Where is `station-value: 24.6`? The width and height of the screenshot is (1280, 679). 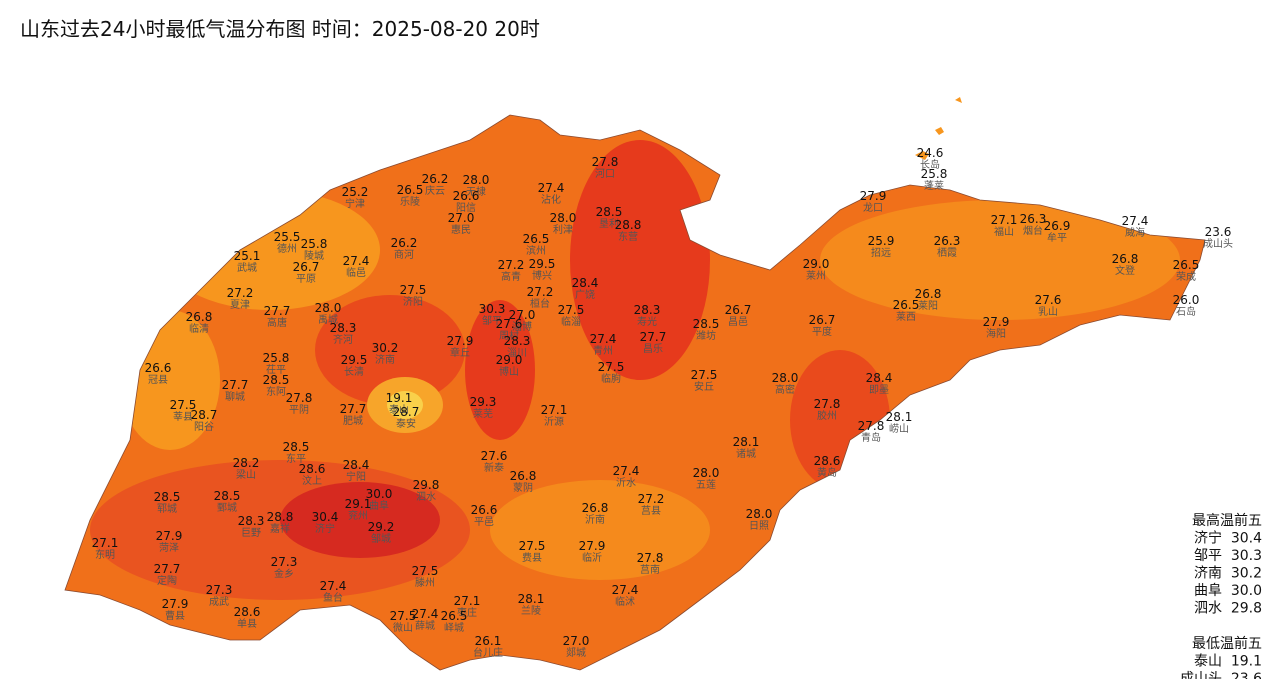 station-value: 24.6 is located at coordinates (930, 153).